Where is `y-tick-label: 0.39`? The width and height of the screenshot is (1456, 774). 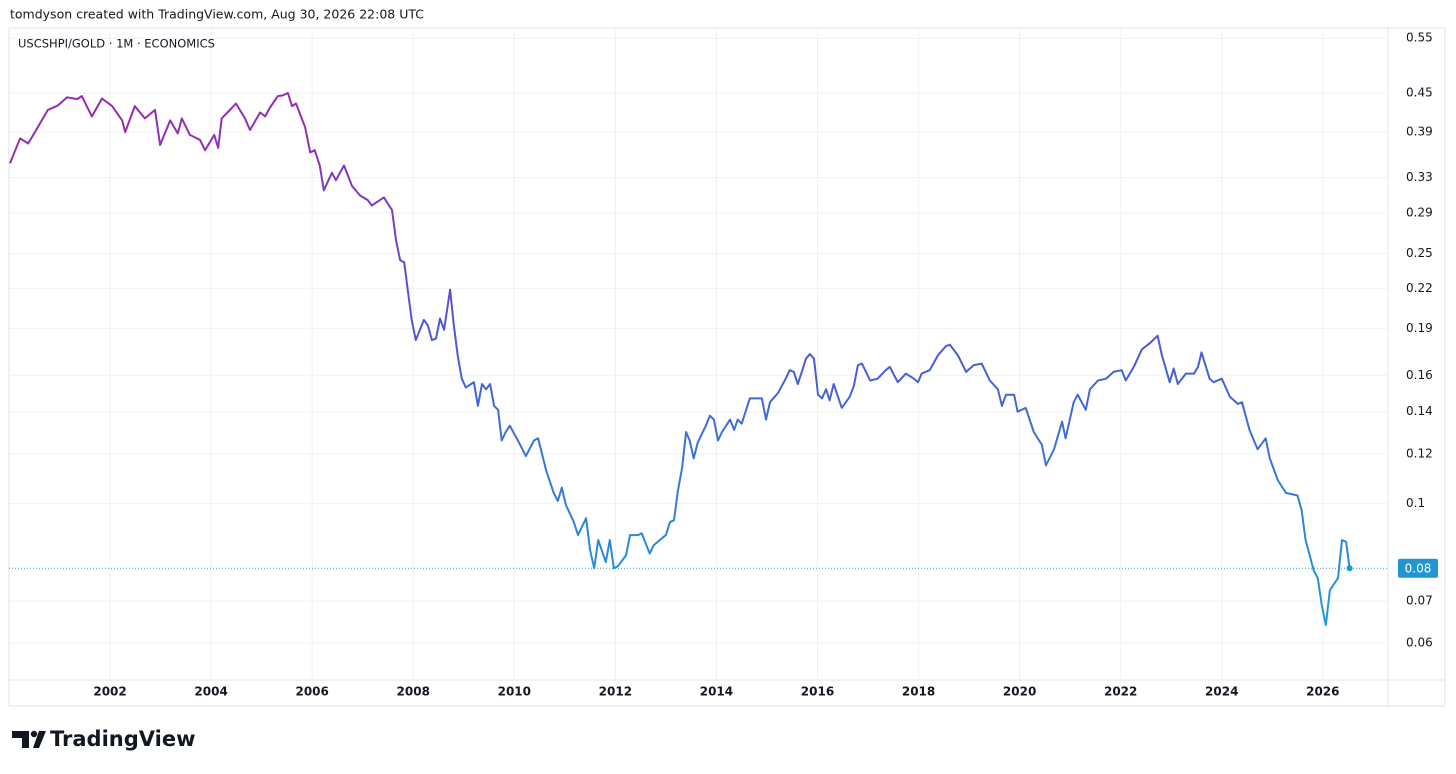
y-tick-label: 0.39 is located at coordinates (1419, 132).